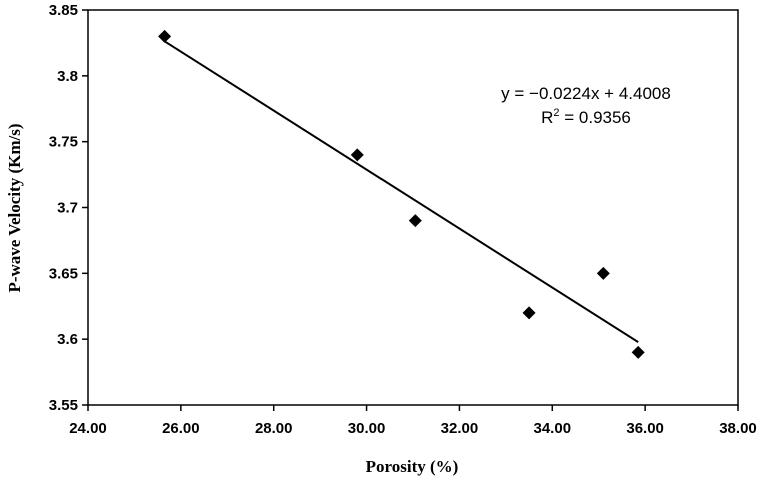 This screenshot has height=483, width=763. I want to click on y-axis-title: P-wave Velocity (Km/s), so click(14, 207).